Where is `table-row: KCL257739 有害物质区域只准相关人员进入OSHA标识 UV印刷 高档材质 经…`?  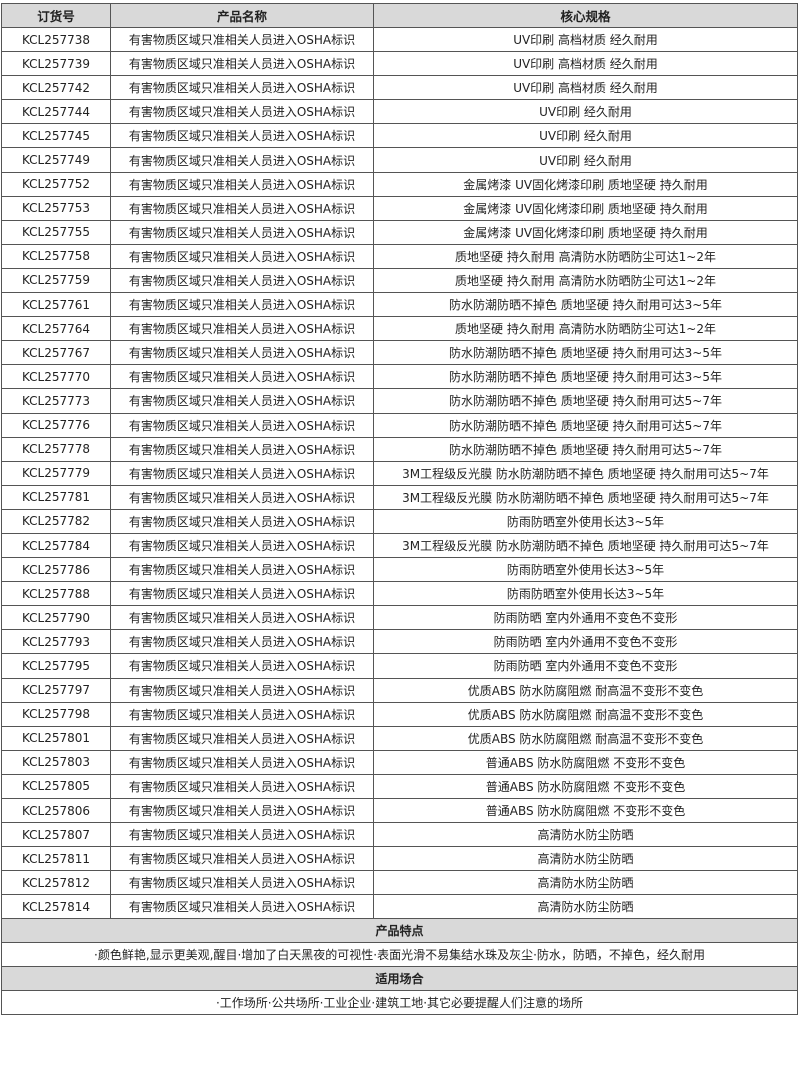 table-row: KCL257739 有害物质区域只准相关人员进入OSHA标识 UV印刷 高档材质 经… is located at coordinates (399, 64).